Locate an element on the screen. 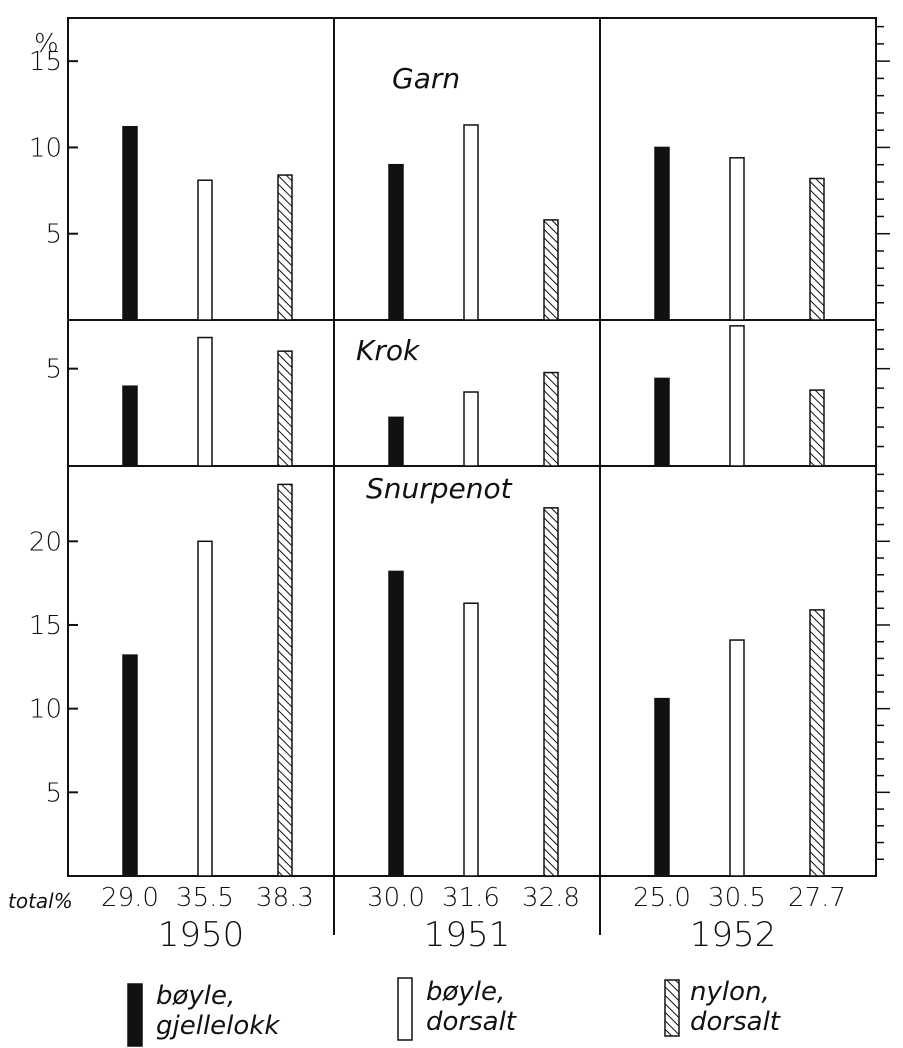 This screenshot has width=903, height=1048. legend-dorsalt-line1: bøyle, is located at coordinates (465, 992).